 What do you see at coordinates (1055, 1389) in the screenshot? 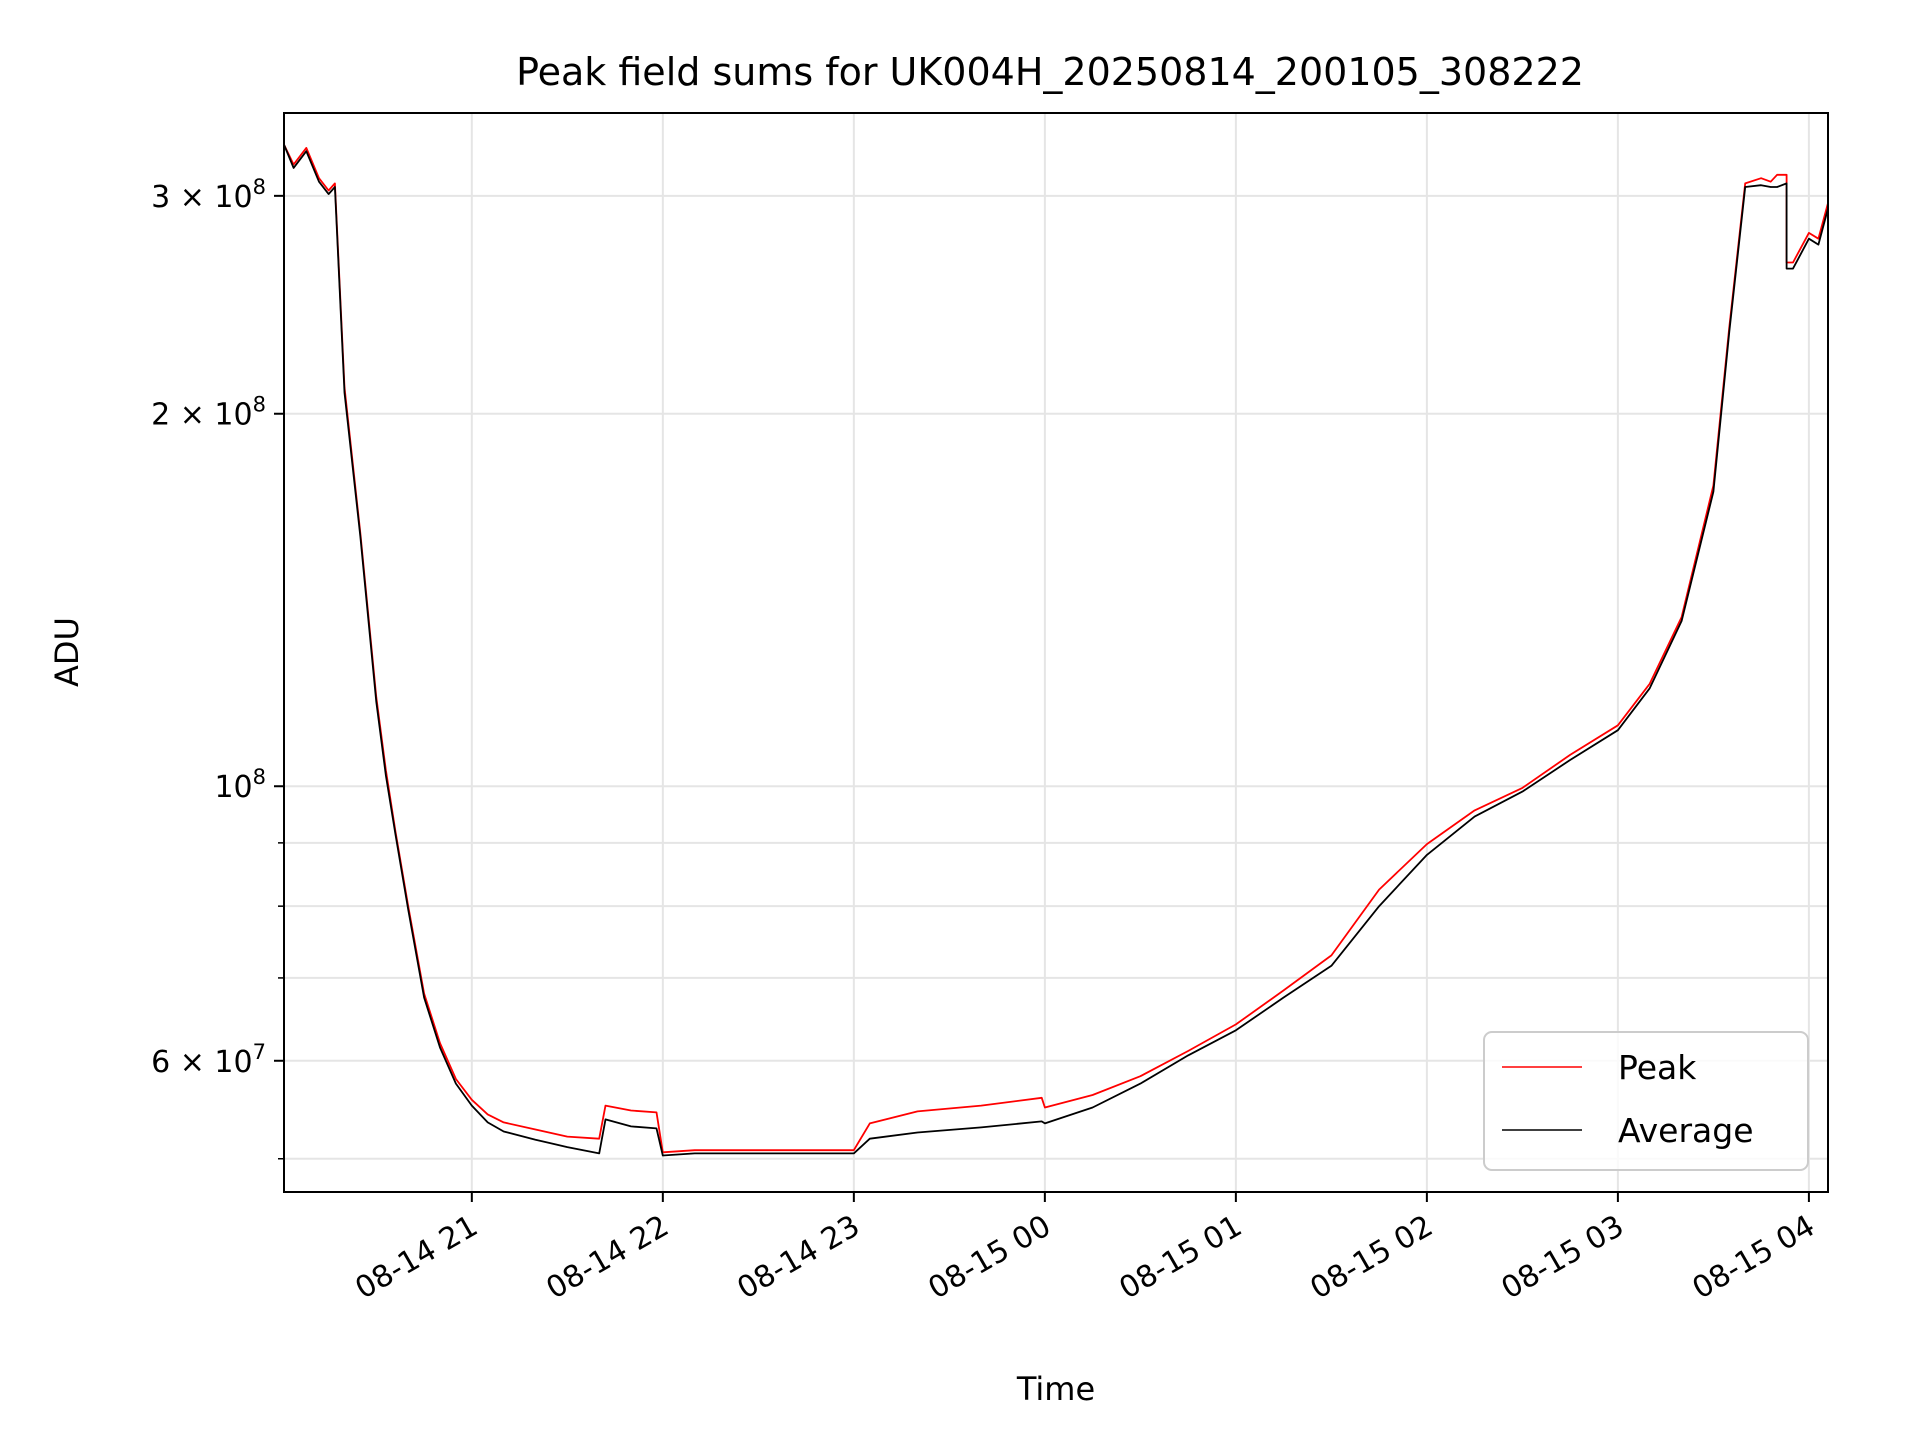
I see `x-axis-label: Time` at bounding box center [1055, 1389].